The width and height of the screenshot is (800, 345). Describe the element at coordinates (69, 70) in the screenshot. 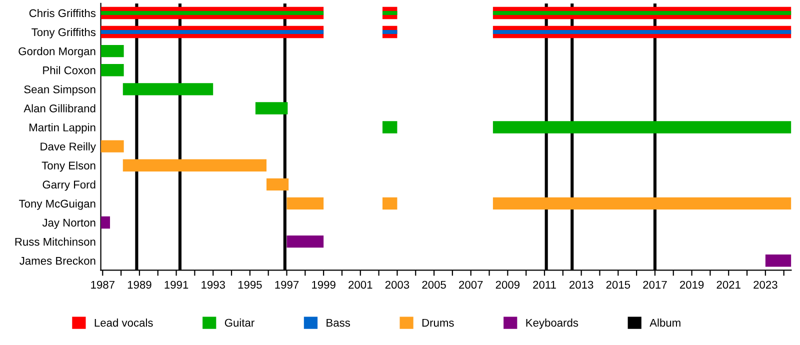

I see `y-tick-label: Phil Coxon` at that location.